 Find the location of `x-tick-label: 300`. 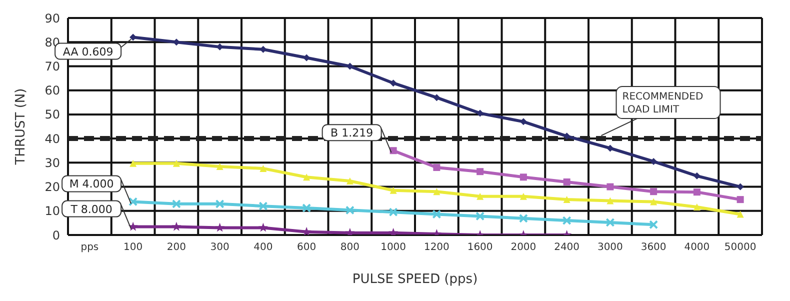

x-tick-label: 300 is located at coordinates (220, 248).